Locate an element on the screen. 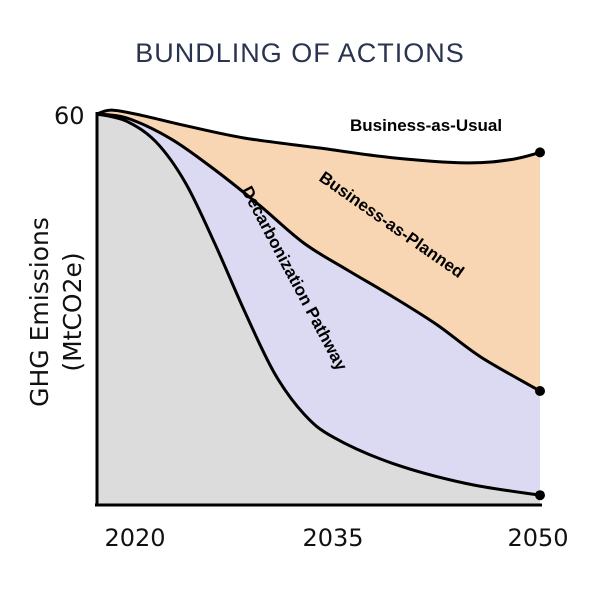  x-tick-label: 2050 is located at coordinates (537, 538).